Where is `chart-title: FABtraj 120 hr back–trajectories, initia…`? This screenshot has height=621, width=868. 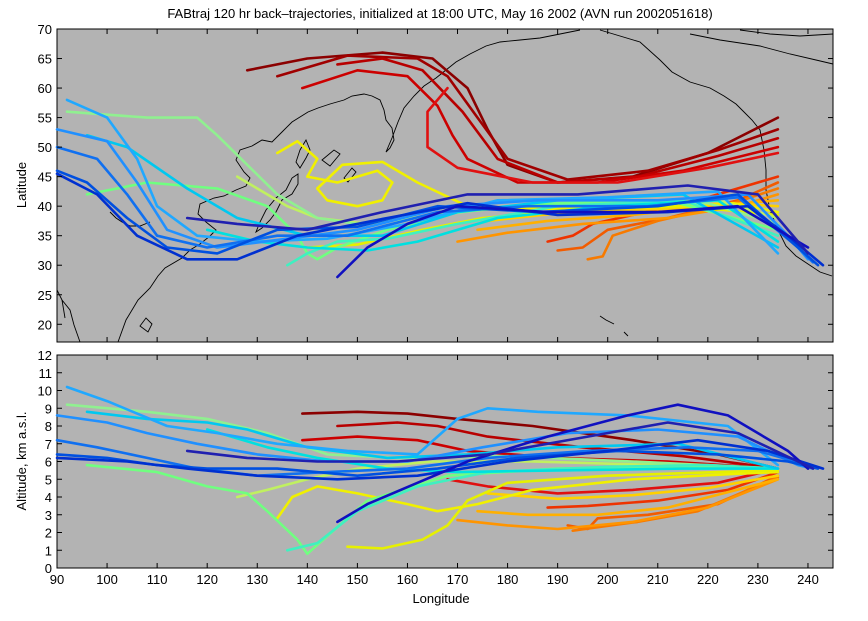 chart-title: FABtraj 120 hr back–trajectories, initia… is located at coordinates (439, 13).